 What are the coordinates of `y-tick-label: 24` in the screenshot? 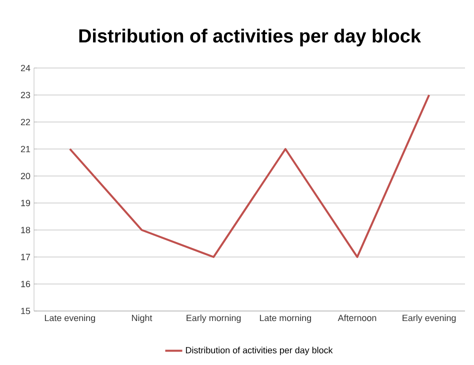 It's located at (25, 68).